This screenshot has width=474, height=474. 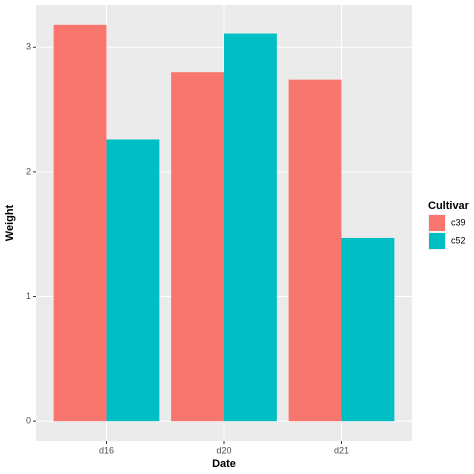 What do you see at coordinates (341, 450) in the screenshot?
I see `x-tick-label: d21` at bounding box center [341, 450].